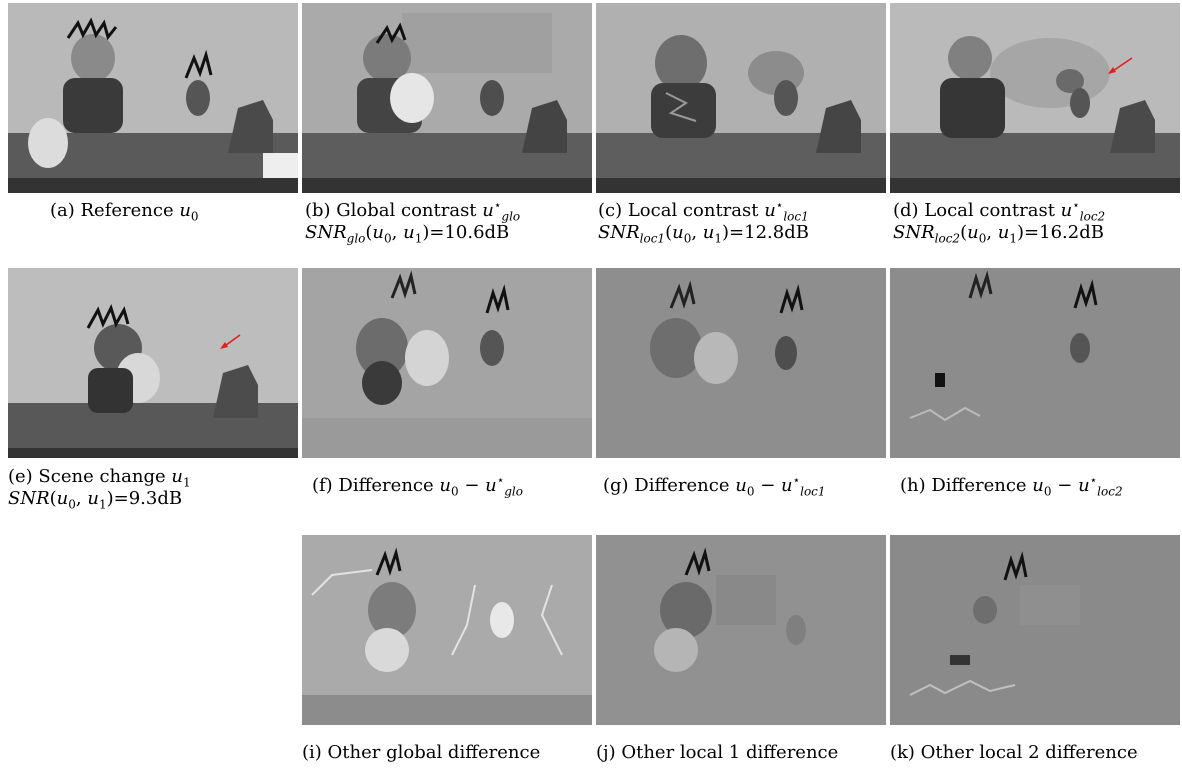 The image size is (1182, 774). I want to click on difference-glo-image, so click(447, 363).